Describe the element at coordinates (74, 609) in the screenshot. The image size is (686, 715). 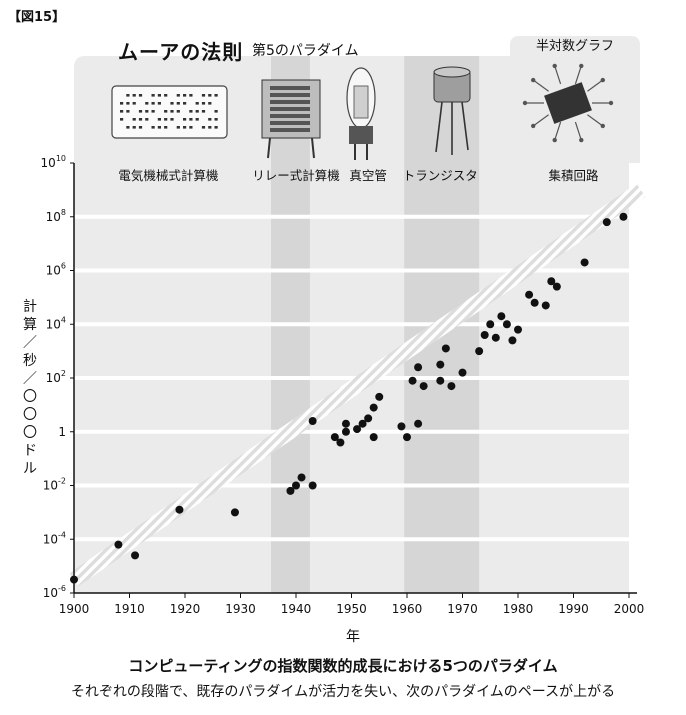
I see `x-tick-label: 1900` at that location.